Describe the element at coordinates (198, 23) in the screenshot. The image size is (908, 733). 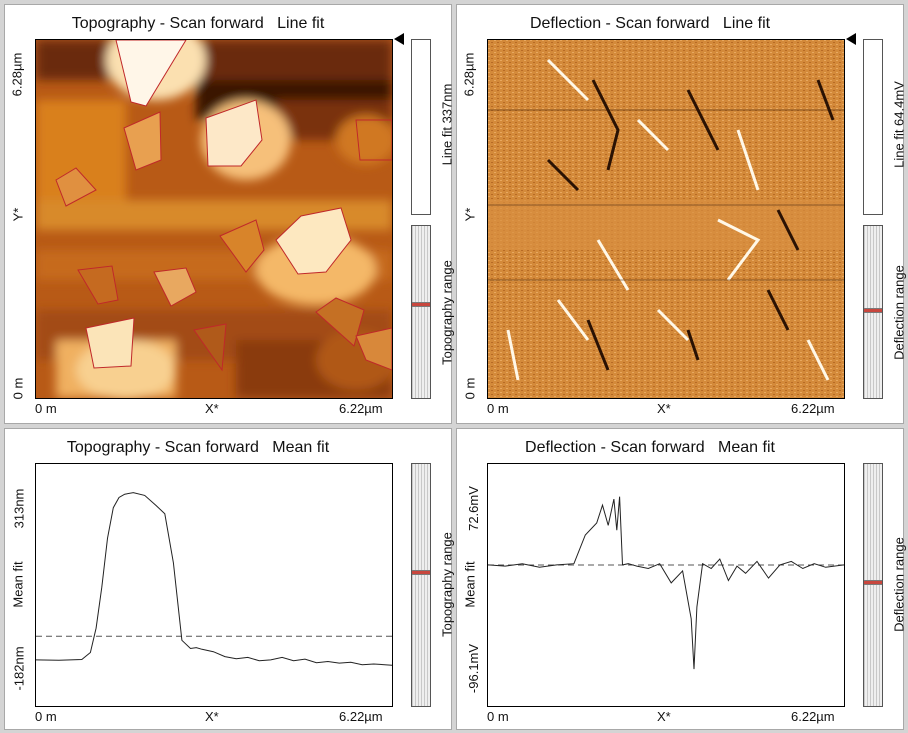
I see `panel-title: Topography - Scan forward Line fit` at that location.